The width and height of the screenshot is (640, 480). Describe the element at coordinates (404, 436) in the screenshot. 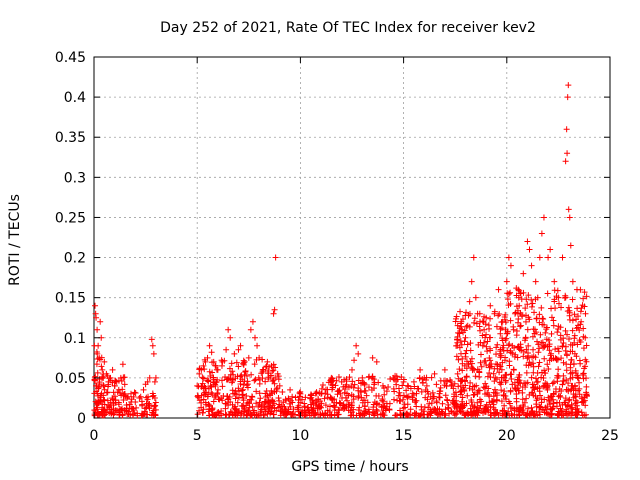

I see `x-tick-label: 15` at that location.